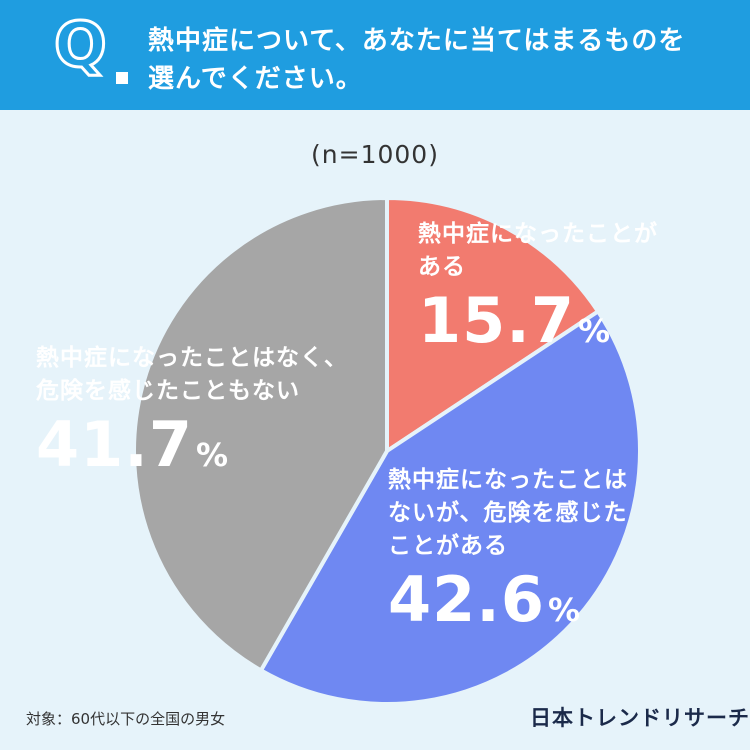 The image size is (750, 750). Describe the element at coordinates (192, 358) in the screenshot. I see `slice-label-text-line: 熱中症になったことはなく、` at that location.